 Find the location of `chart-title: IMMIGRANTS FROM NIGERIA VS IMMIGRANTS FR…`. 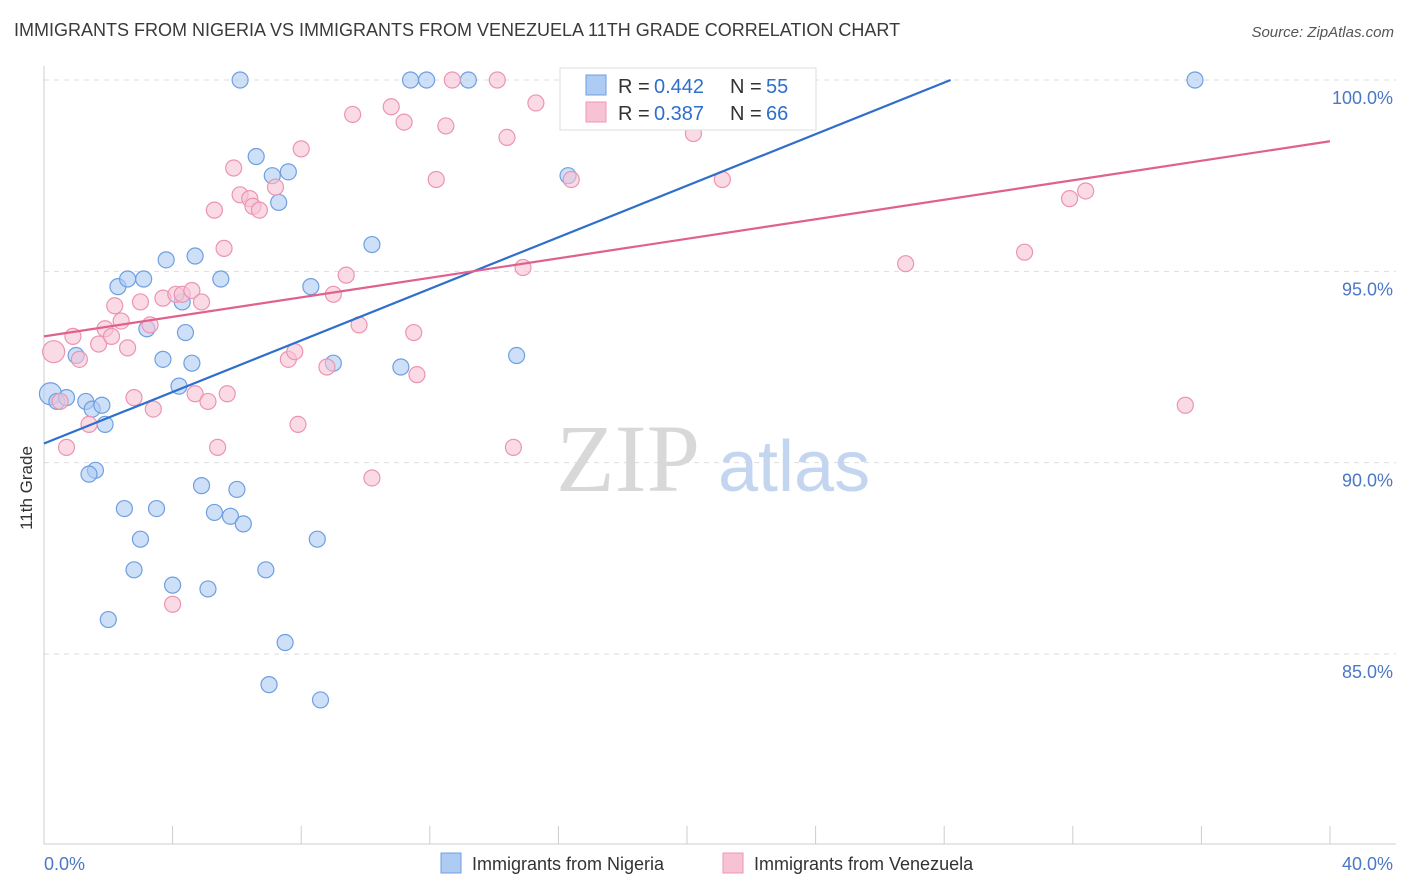

chart-title: IMMIGRANTS FROM NIGERIA VS IMMIGRANTS FR… is located at coordinates (457, 30).